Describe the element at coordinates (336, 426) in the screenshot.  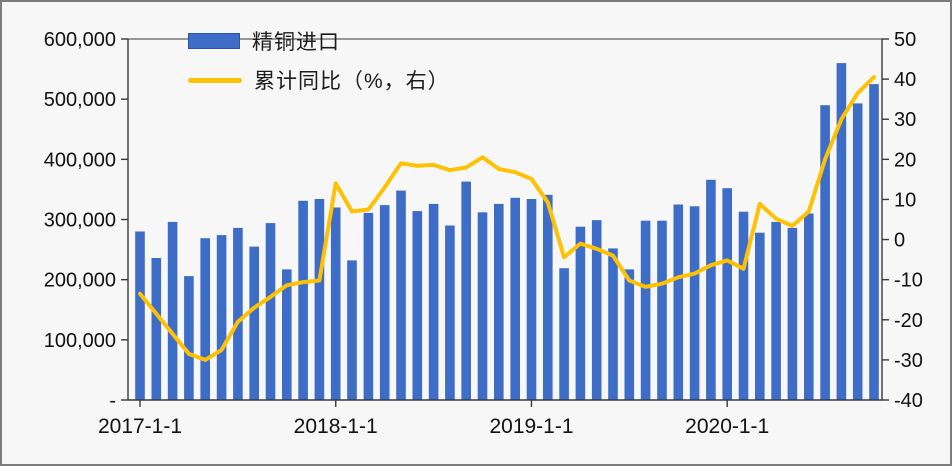
I see `x-axis-tick-label: 2018-1-1` at that location.